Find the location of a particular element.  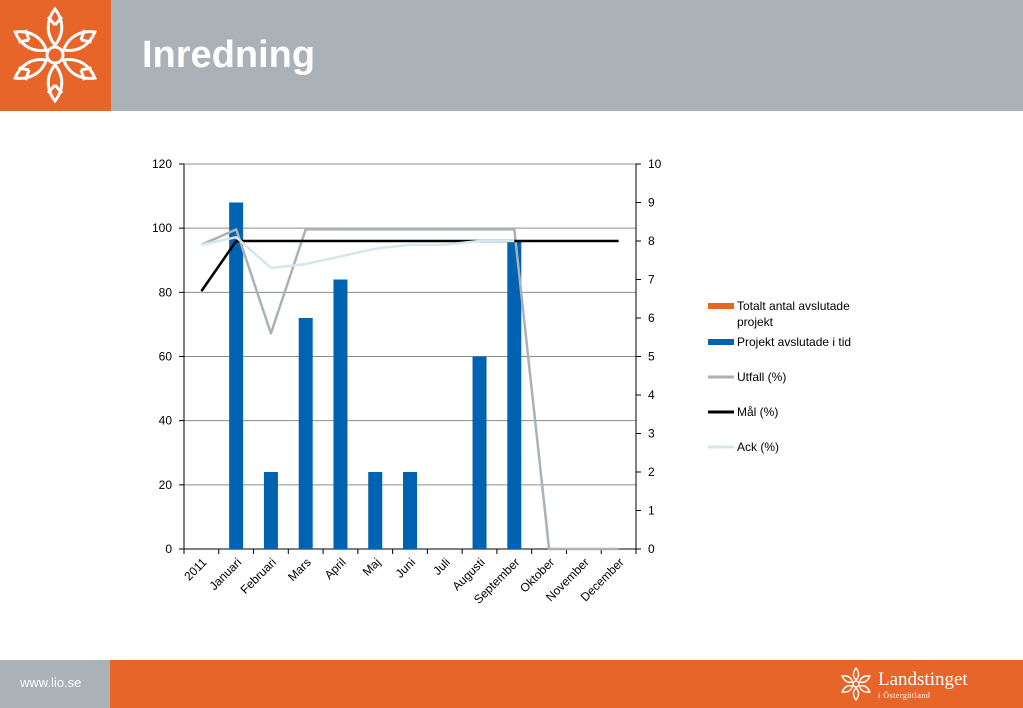

x-tick-label: Maj is located at coordinates (372, 567).